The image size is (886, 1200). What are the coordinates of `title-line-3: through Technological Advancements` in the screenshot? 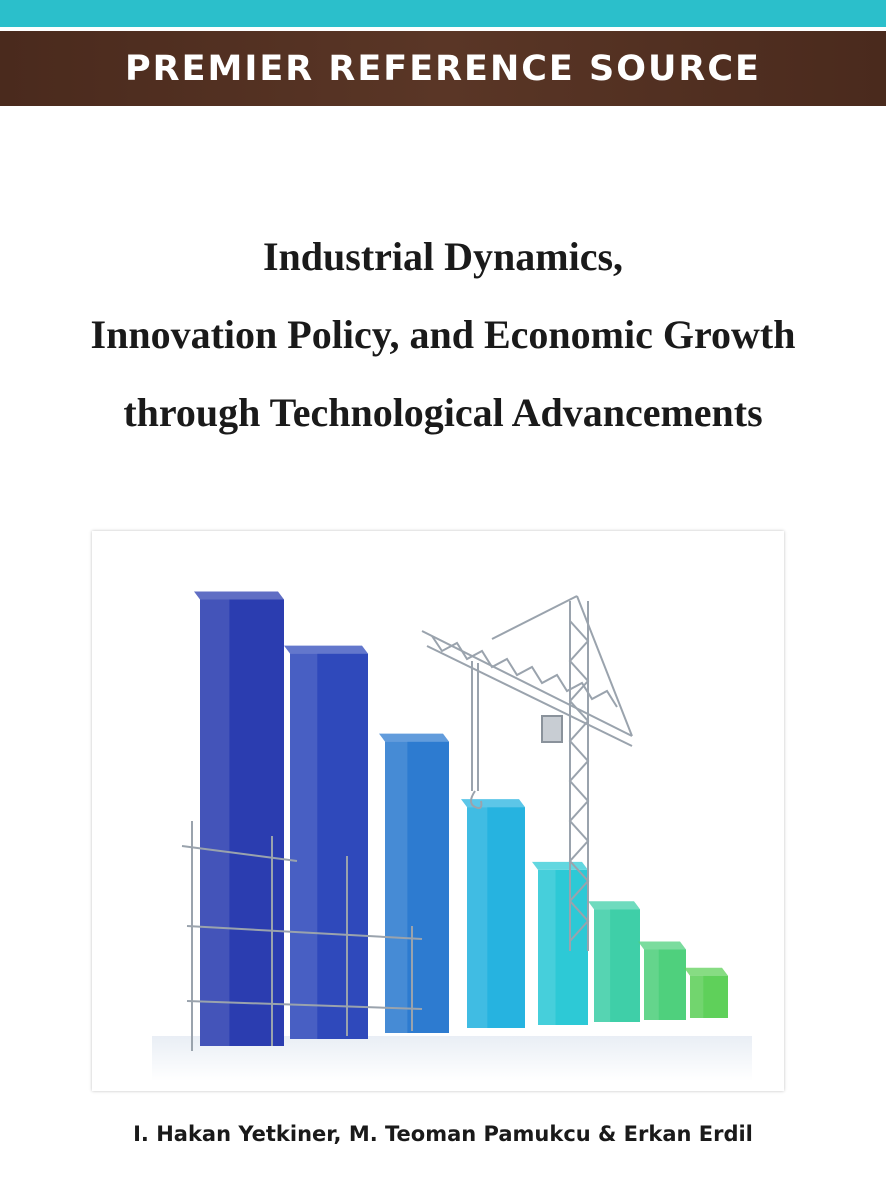 It's located at (443, 412).